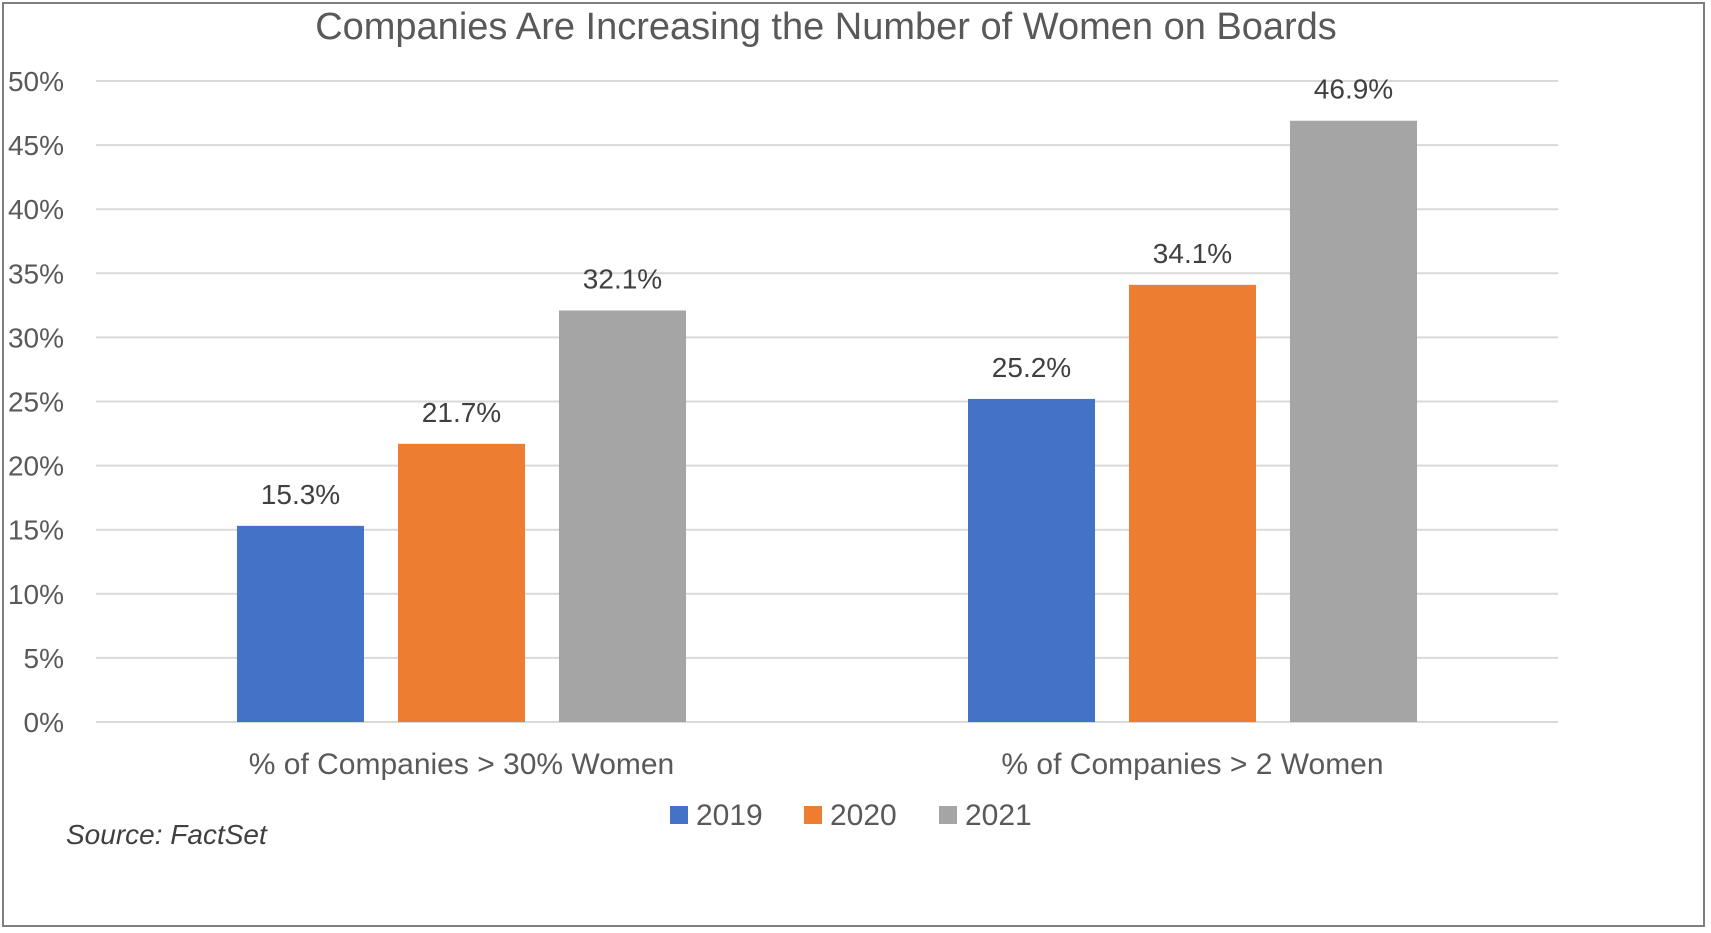  I want to click on data-label-2019-1: 15.3%, so click(300, 494).